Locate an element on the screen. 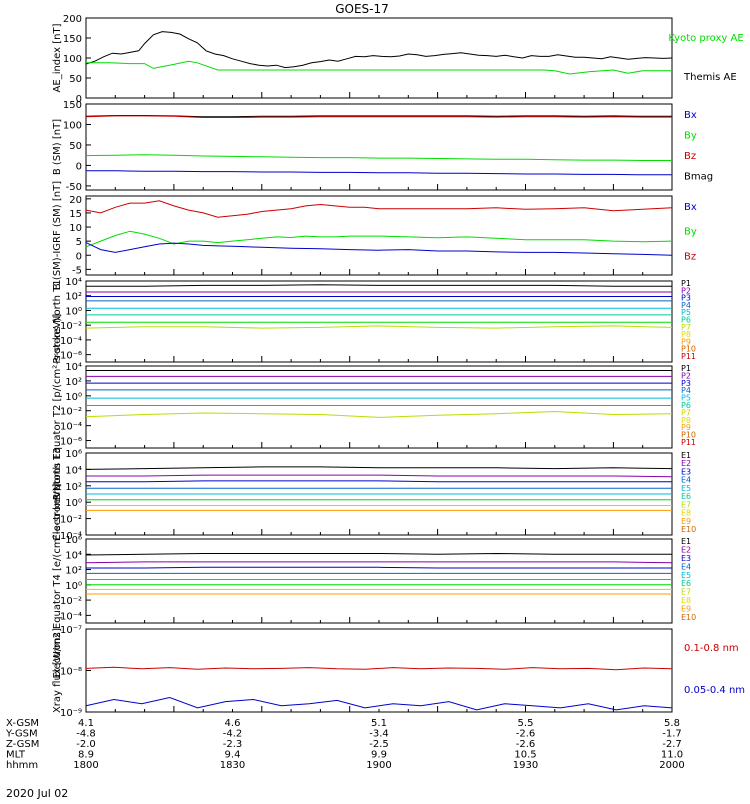 The width and height of the screenshot is (750, 804). y-axis-label: Electrons Equator T4 [e/(cm²-s-sr-keV)] is located at coordinates (57, 580).